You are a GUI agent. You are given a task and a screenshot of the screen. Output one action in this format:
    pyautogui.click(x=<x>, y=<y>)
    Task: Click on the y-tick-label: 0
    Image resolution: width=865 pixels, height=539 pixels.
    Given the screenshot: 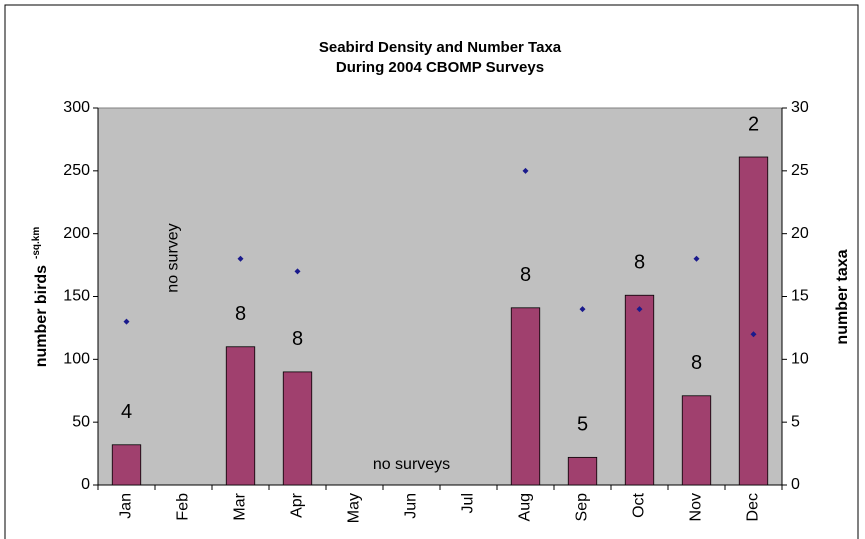 What is the action you would take?
    pyautogui.click(x=85, y=484)
    